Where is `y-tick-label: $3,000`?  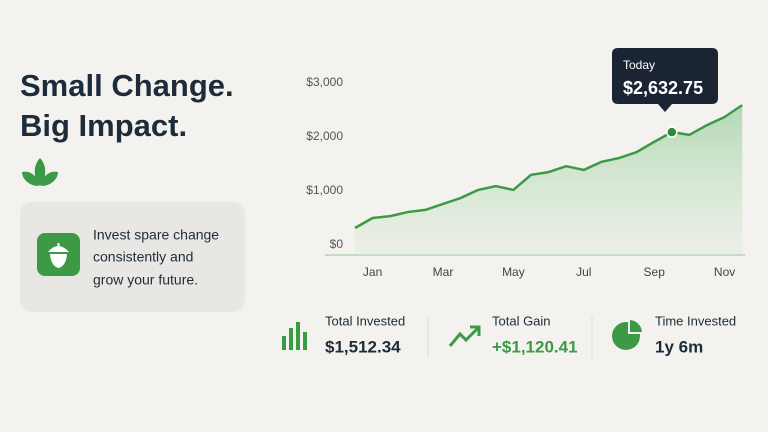
y-tick-label: $3,000 is located at coordinates (324, 82).